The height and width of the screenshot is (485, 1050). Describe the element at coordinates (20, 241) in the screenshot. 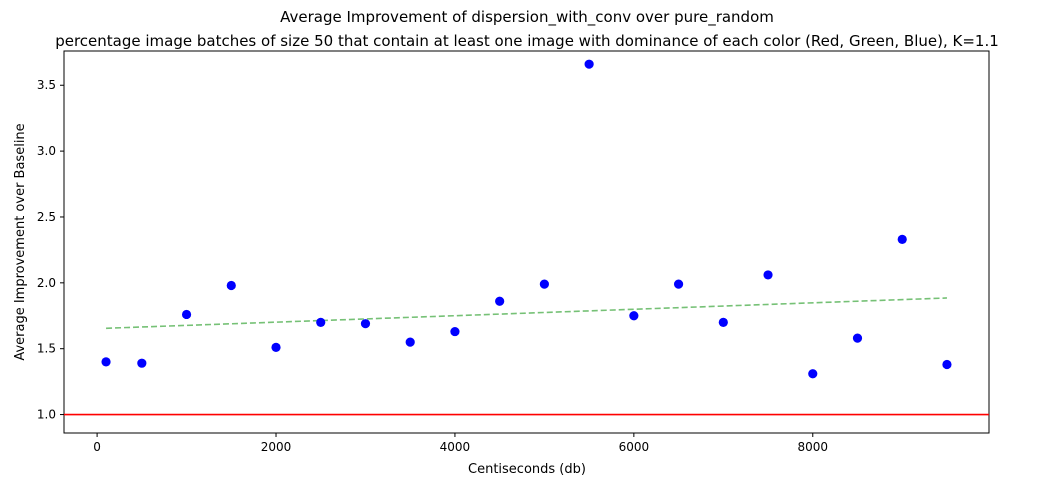

I see `y-axis-label: Average Improvement over Baseline` at that location.